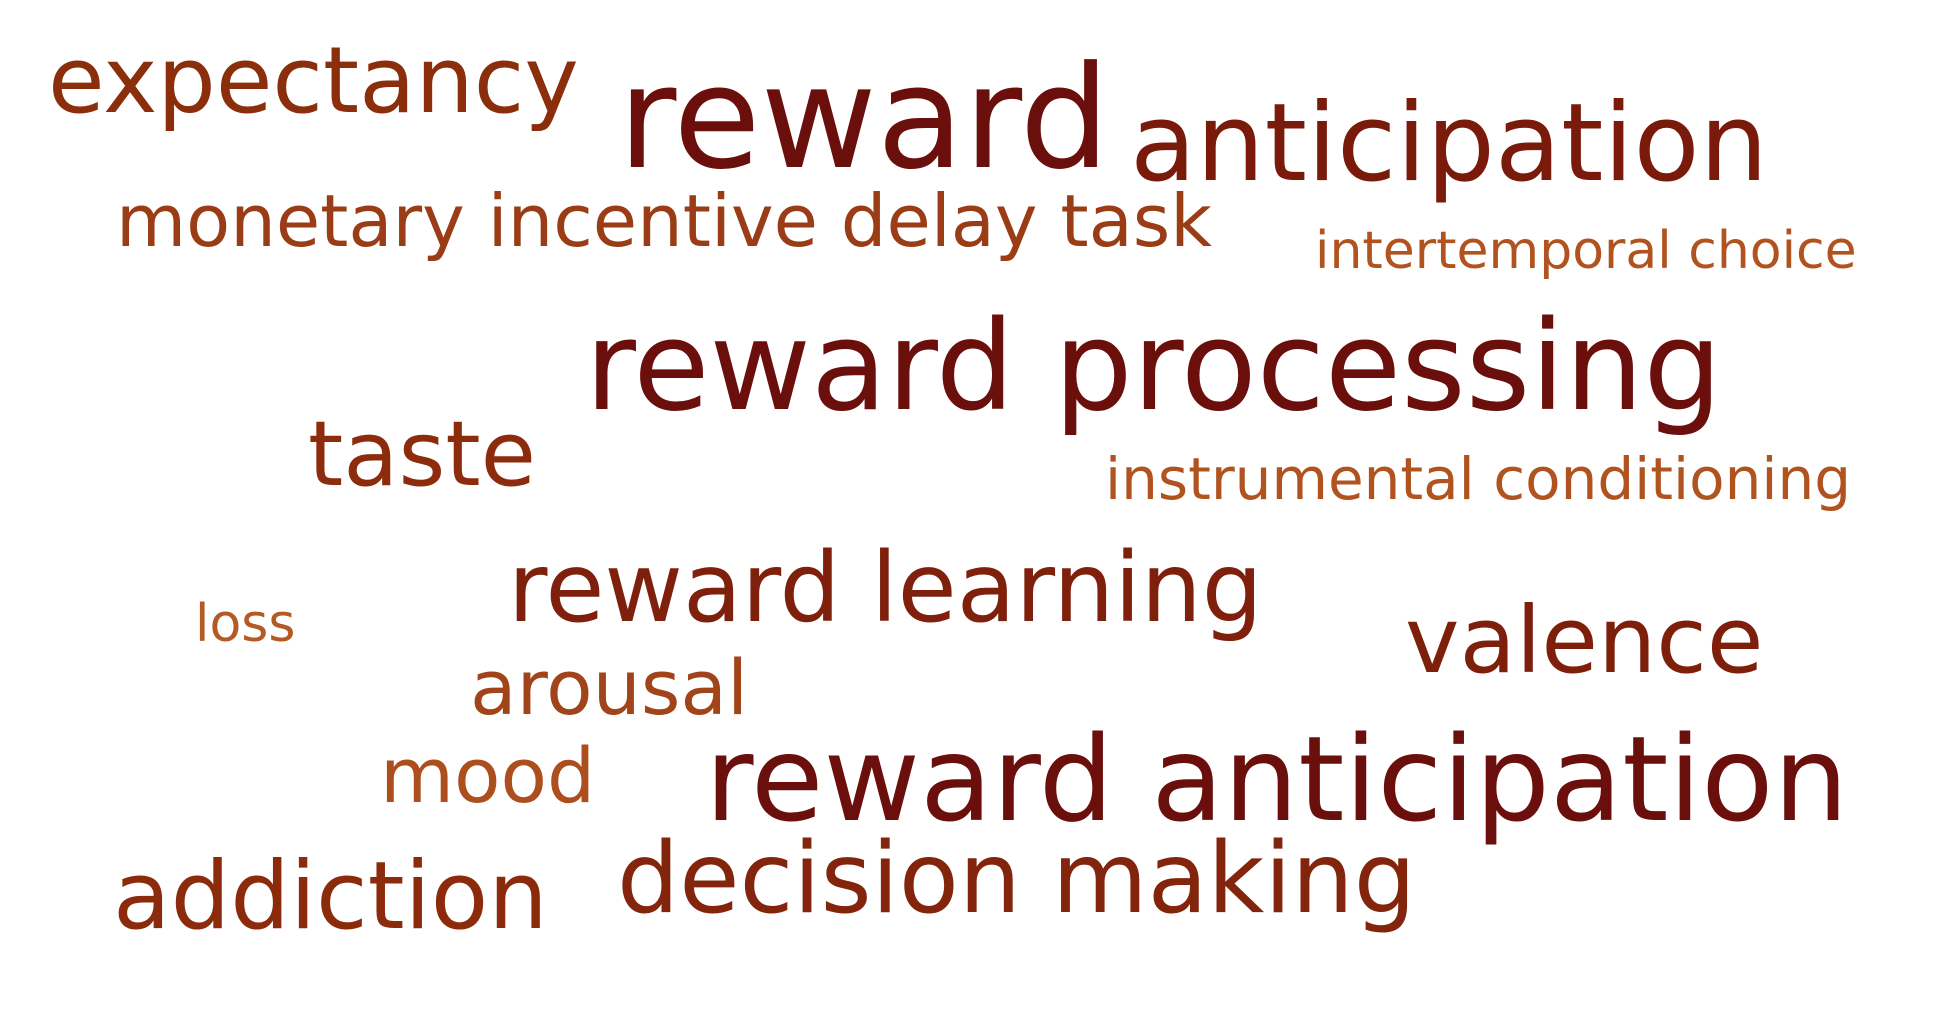 The width and height of the screenshot is (1939, 1010). Describe the element at coordinates (1277, 779) in the screenshot. I see `word-reward-anticipation: reward anticipation` at that location.